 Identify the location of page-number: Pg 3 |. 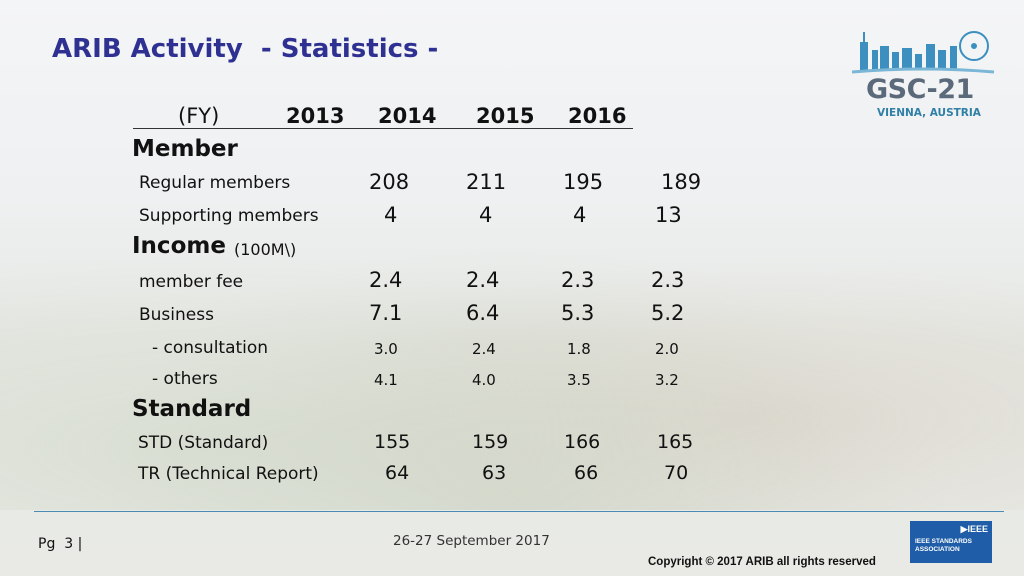
(60, 544).